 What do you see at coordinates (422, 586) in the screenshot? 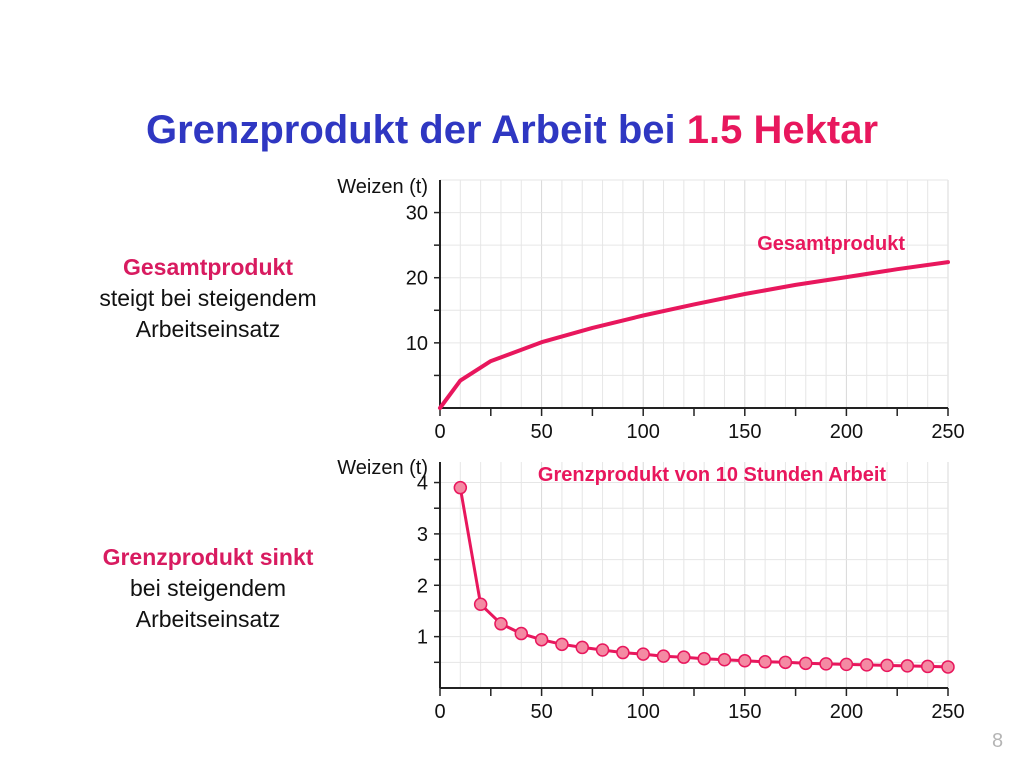
I see `y-tick-label: 2` at bounding box center [422, 586].